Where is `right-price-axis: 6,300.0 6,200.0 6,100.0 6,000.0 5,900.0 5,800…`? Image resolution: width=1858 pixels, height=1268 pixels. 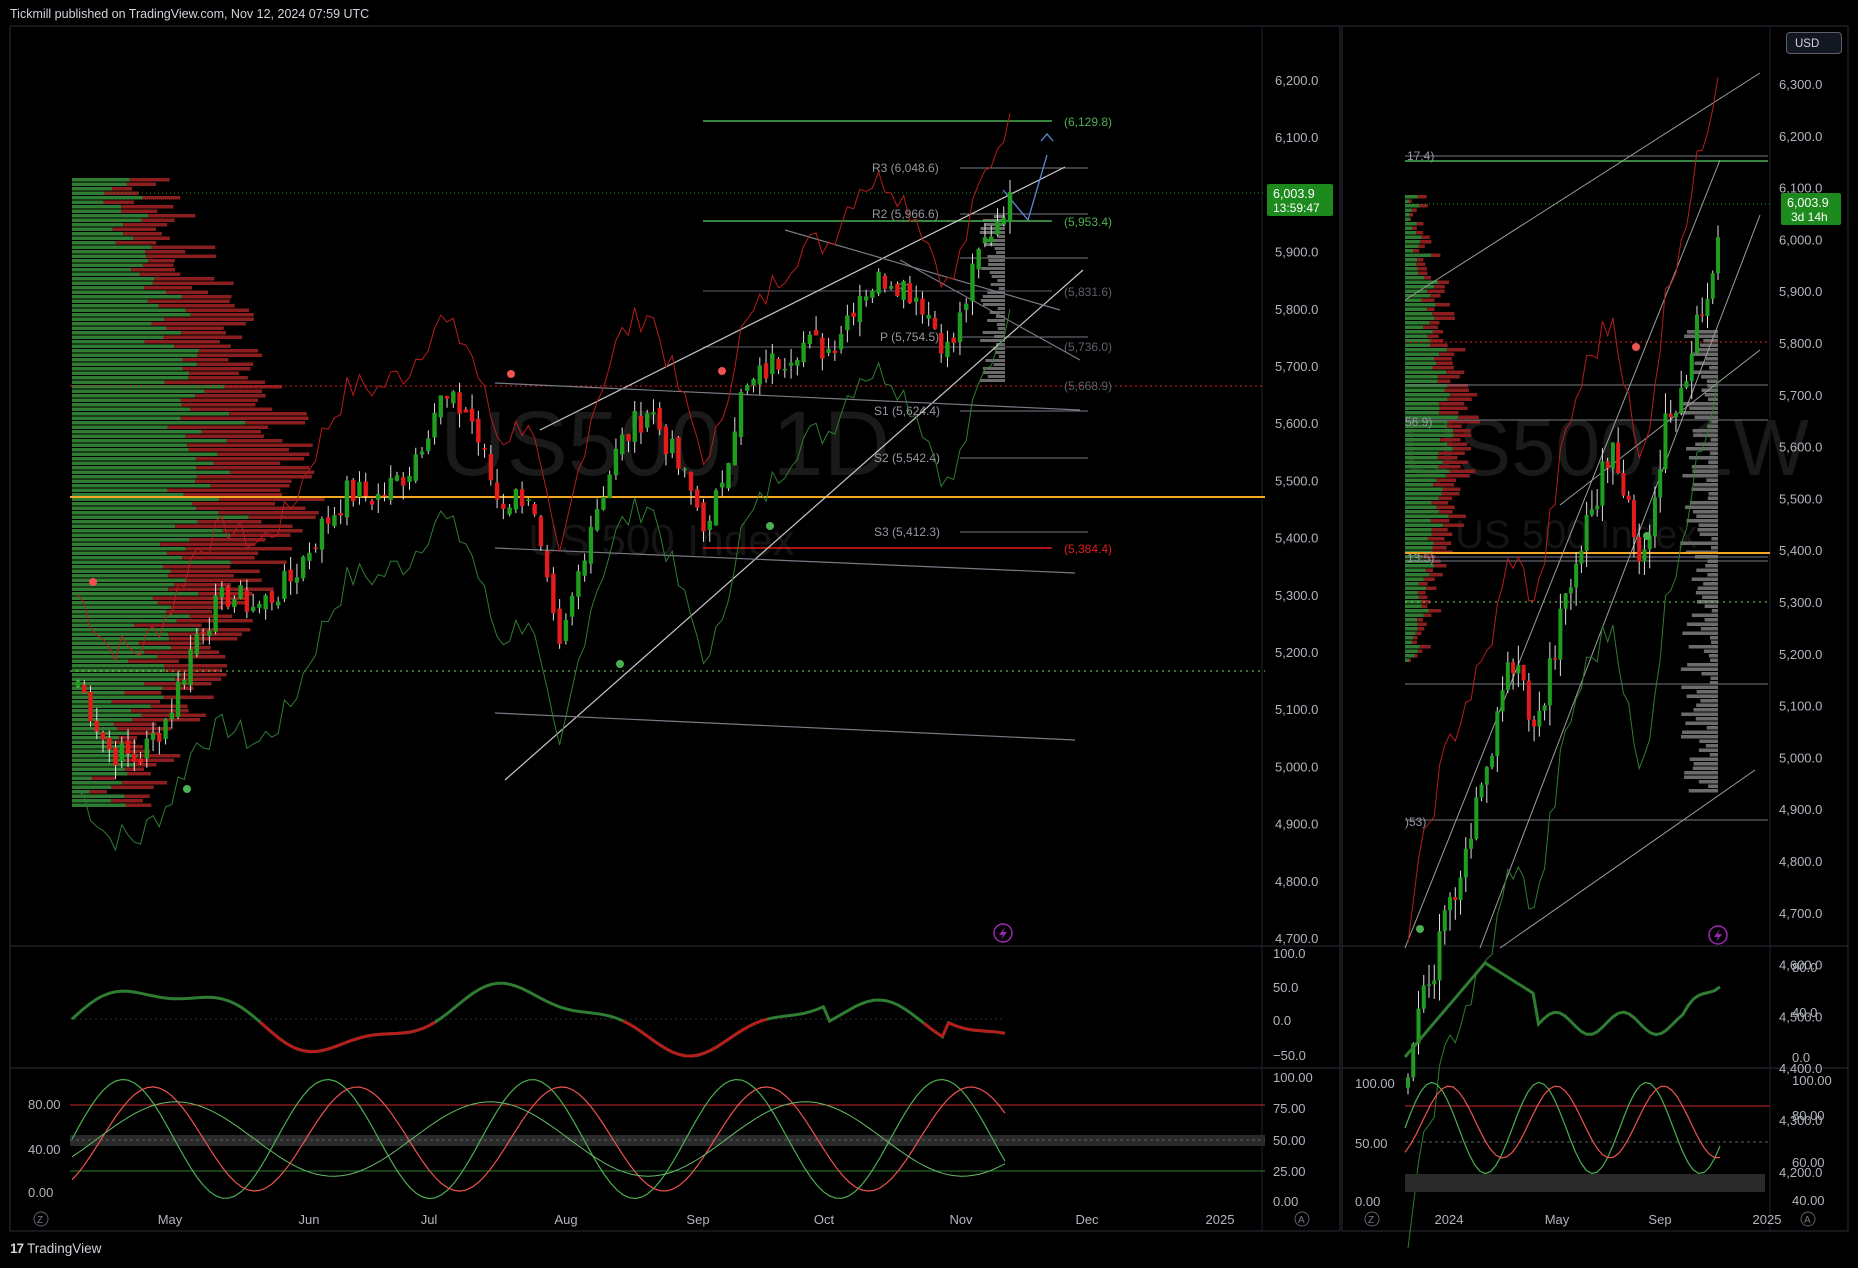
right-price-axis: 6,300.0 6,200.0 6,100.0 6,000.0 5,900.0 5,800… is located at coordinates (1800, 628).